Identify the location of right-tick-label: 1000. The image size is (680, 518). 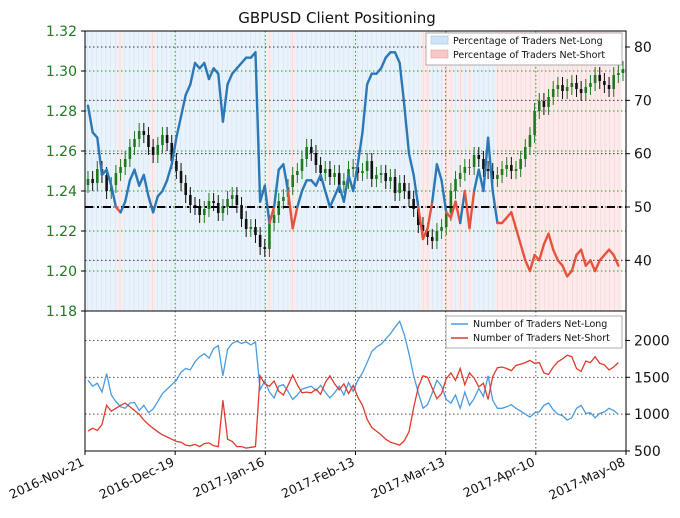
(652, 415).